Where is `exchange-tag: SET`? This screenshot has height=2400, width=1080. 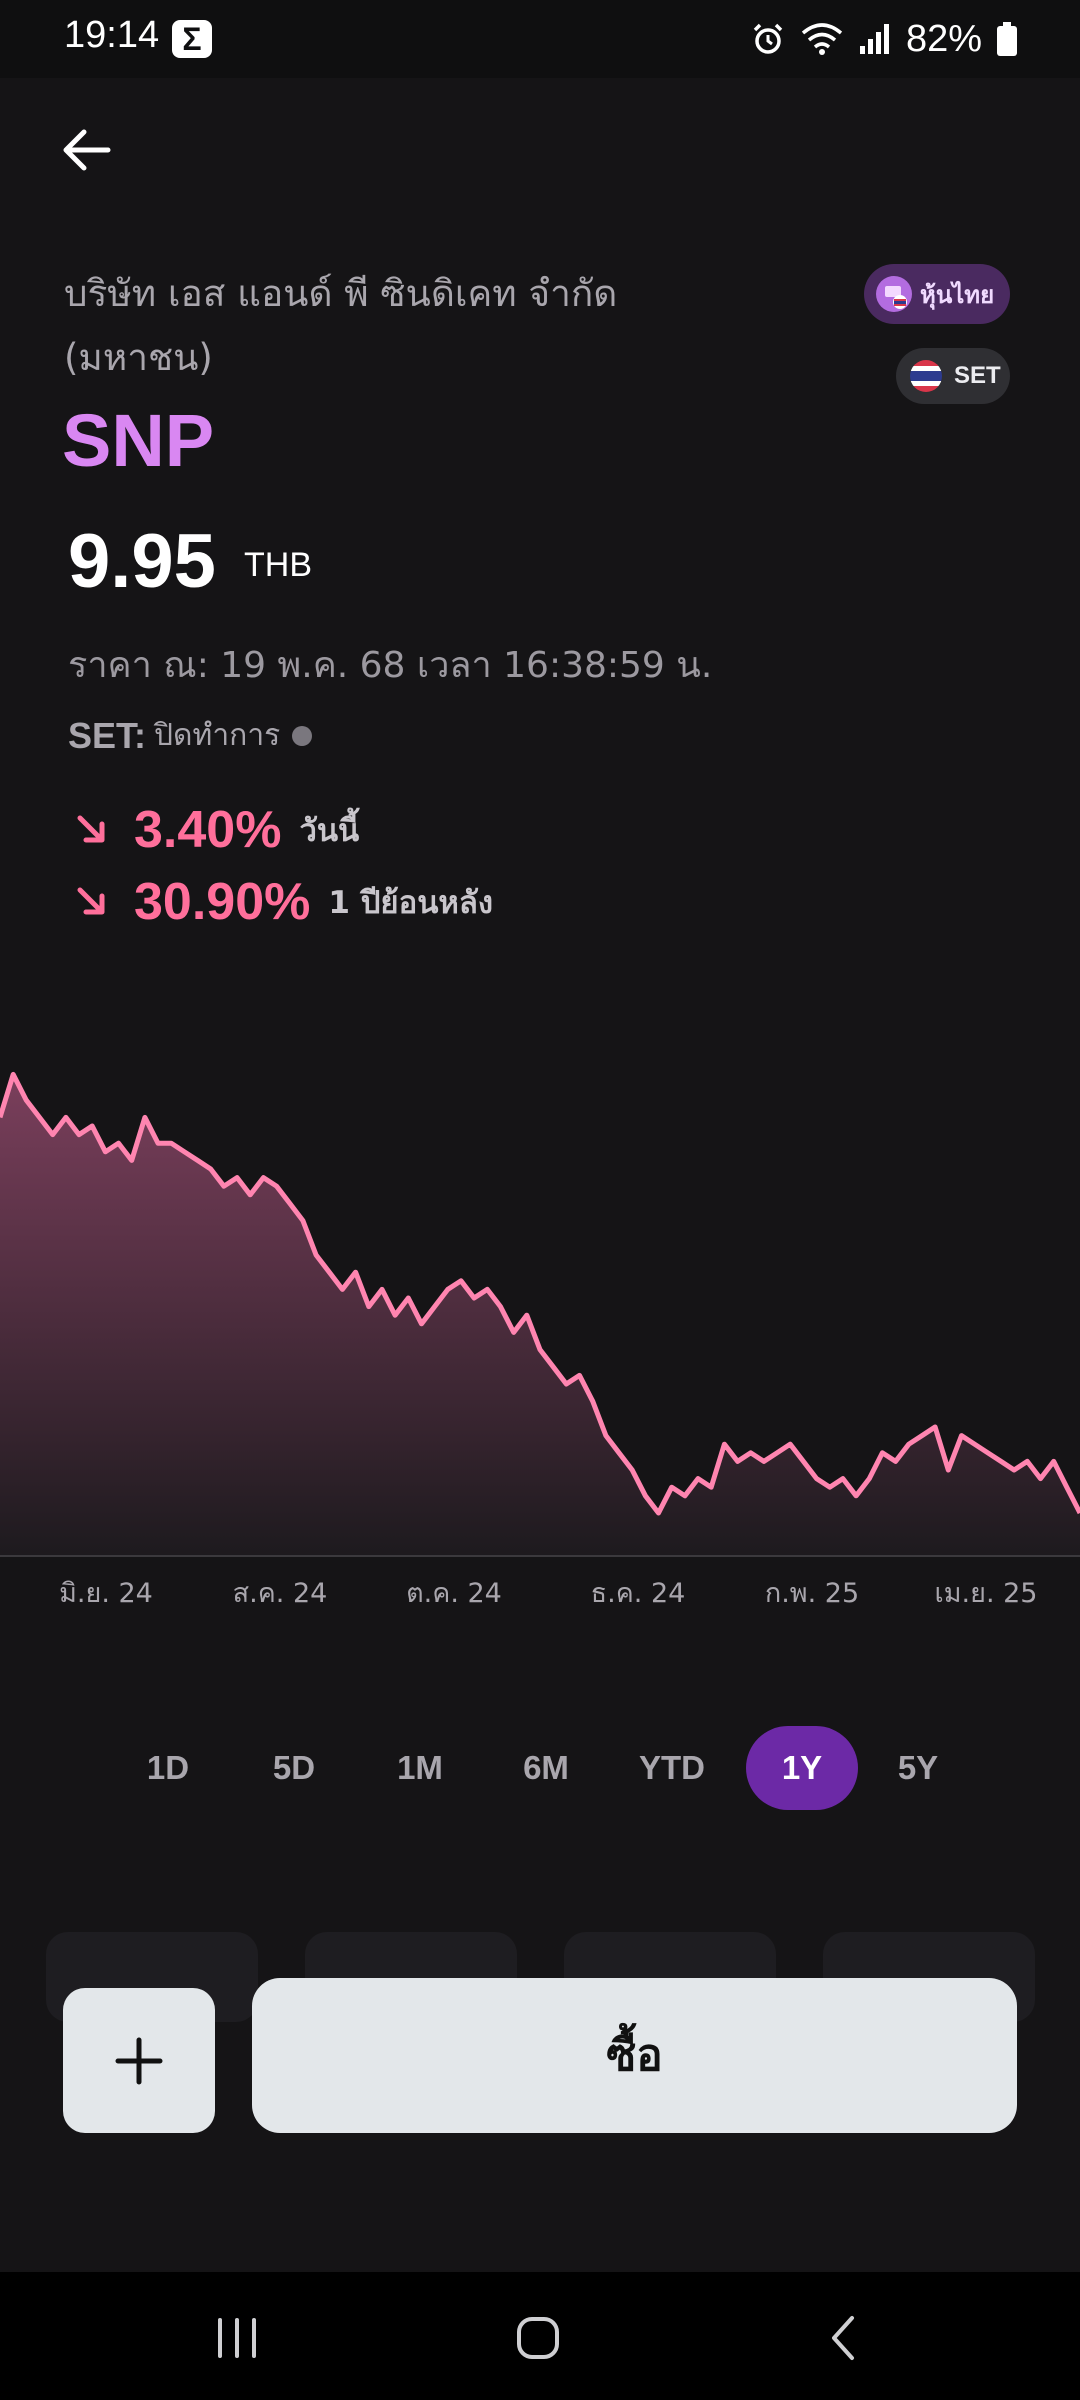 exchange-tag: SET is located at coordinates (953, 376).